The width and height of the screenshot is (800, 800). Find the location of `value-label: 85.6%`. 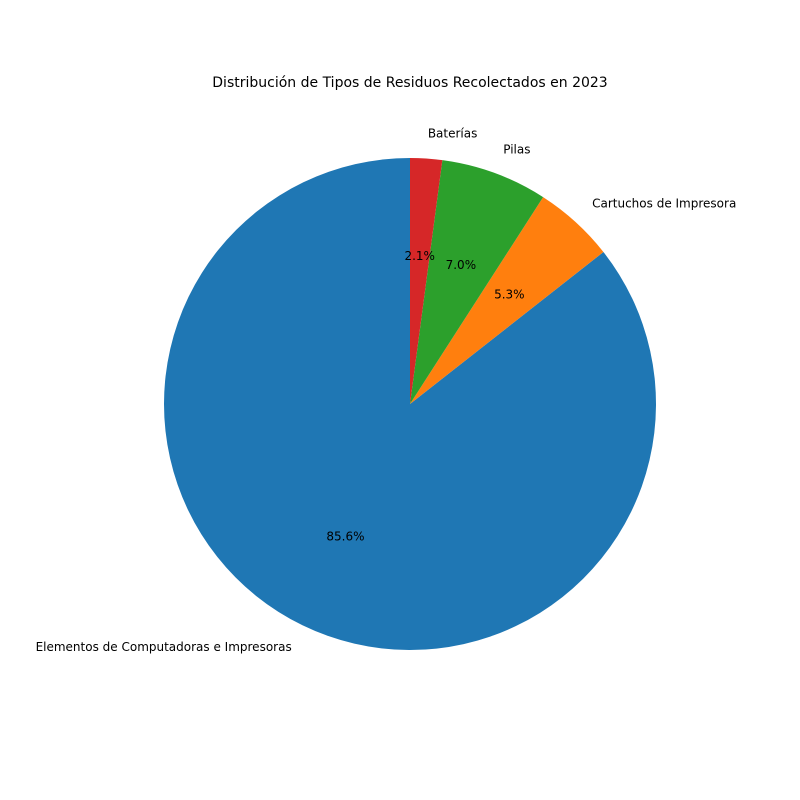

value-label: 85.6% is located at coordinates (345, 536).